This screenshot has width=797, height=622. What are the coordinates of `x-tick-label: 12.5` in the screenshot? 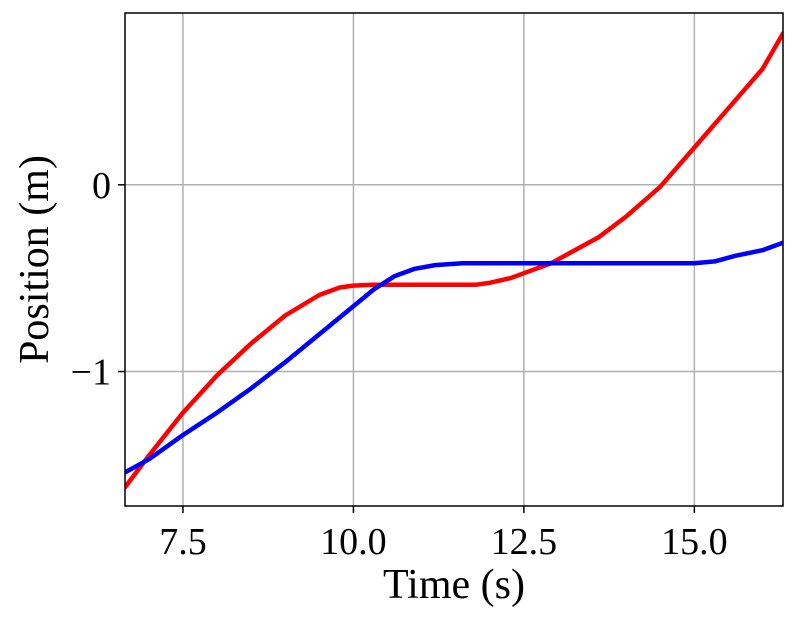 It's located at (524, 542).